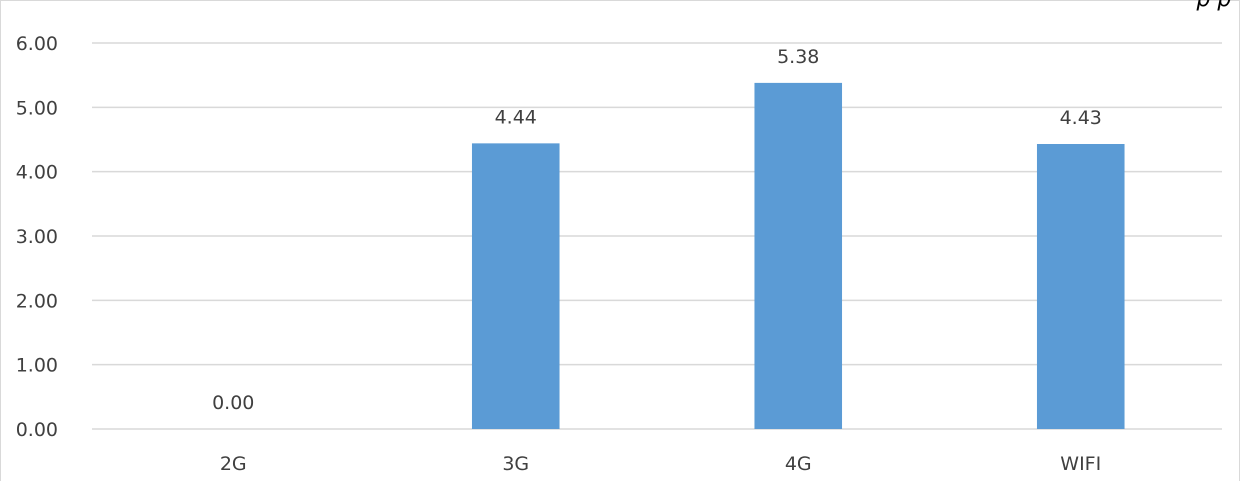  I want to click on y-tick-label: 6.00, so click(37, 44).